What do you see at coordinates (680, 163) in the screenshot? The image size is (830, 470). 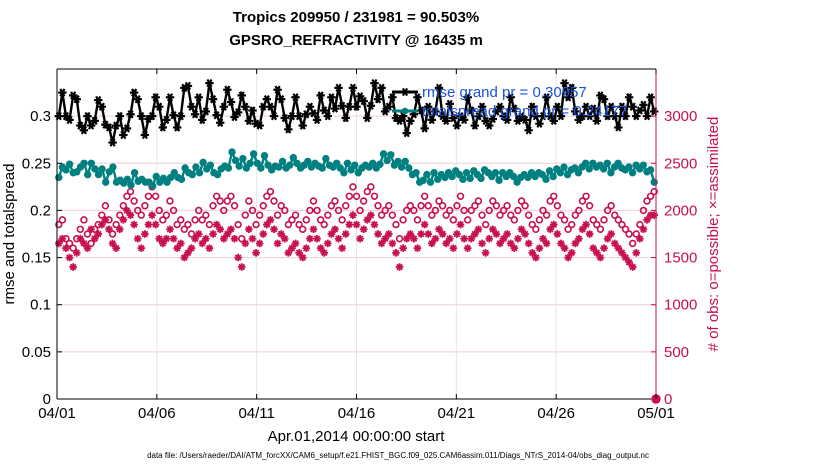 I see `y-tick-label-right: 2500` at bounding box center [680, 163].